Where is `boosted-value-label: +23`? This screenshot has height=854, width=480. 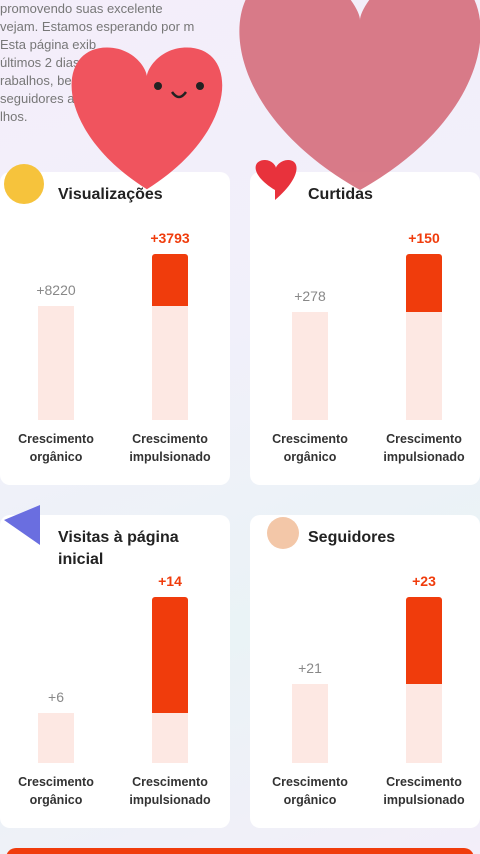
boosted-value-label: +23 is located at coordinates (424, 581).